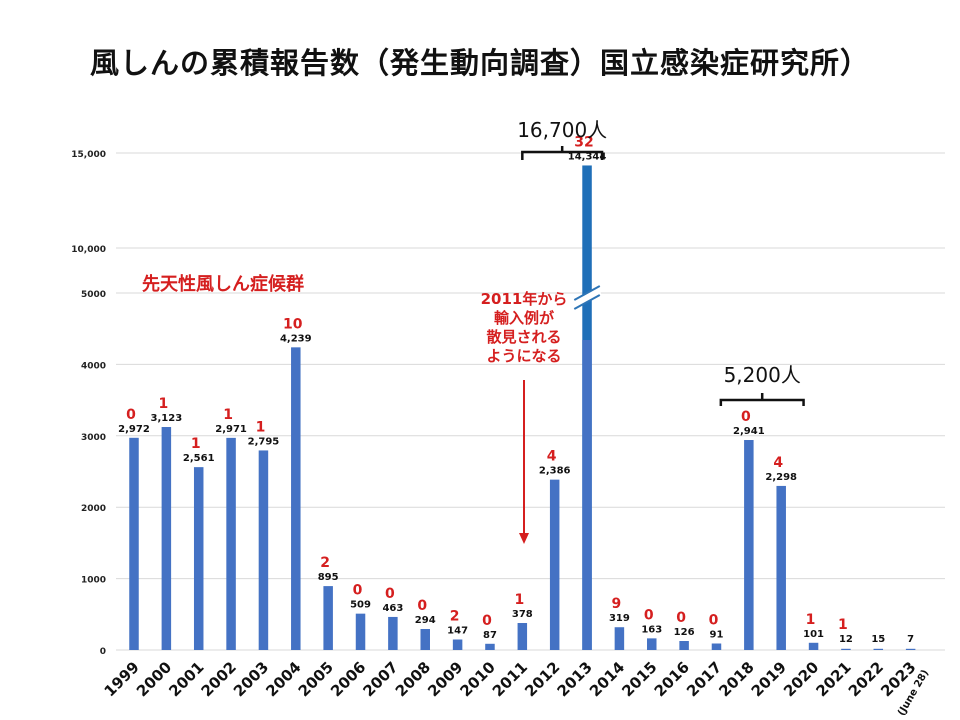  I want to click on x-tick-label: 2004, so click(283, 679).